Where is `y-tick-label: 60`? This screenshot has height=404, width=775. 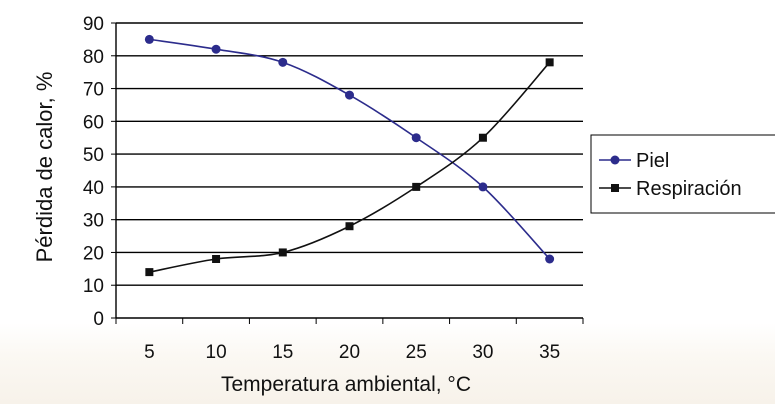 y-tick-label: 60 is located at coordinates (93, 122).